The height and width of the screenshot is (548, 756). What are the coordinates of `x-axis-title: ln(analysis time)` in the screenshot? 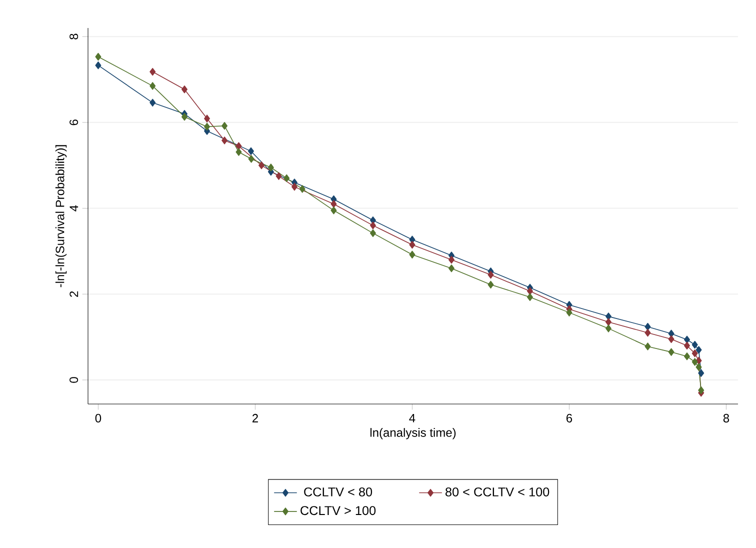 It's located at (413, 434).